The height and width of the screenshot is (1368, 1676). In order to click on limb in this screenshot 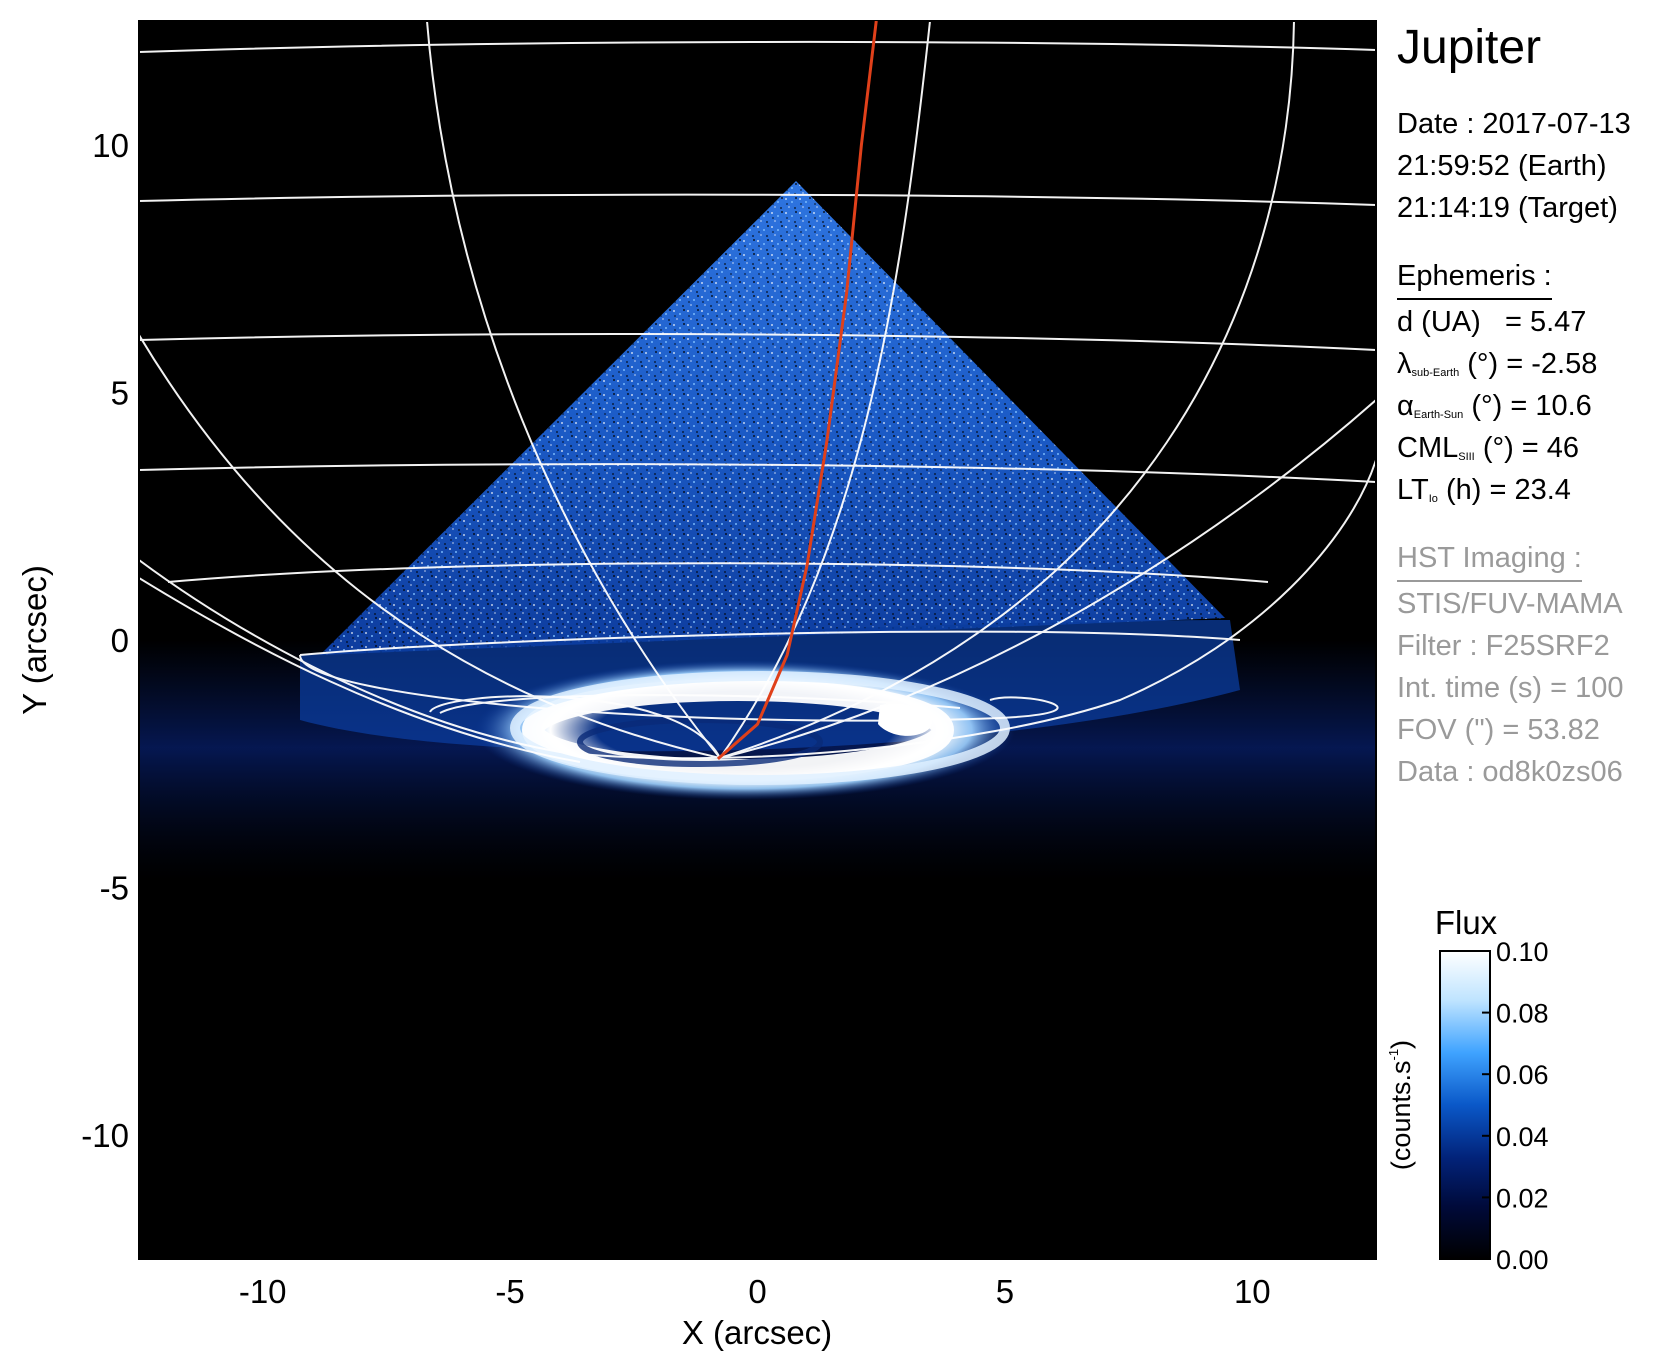, I will do `click(360, 670)`.